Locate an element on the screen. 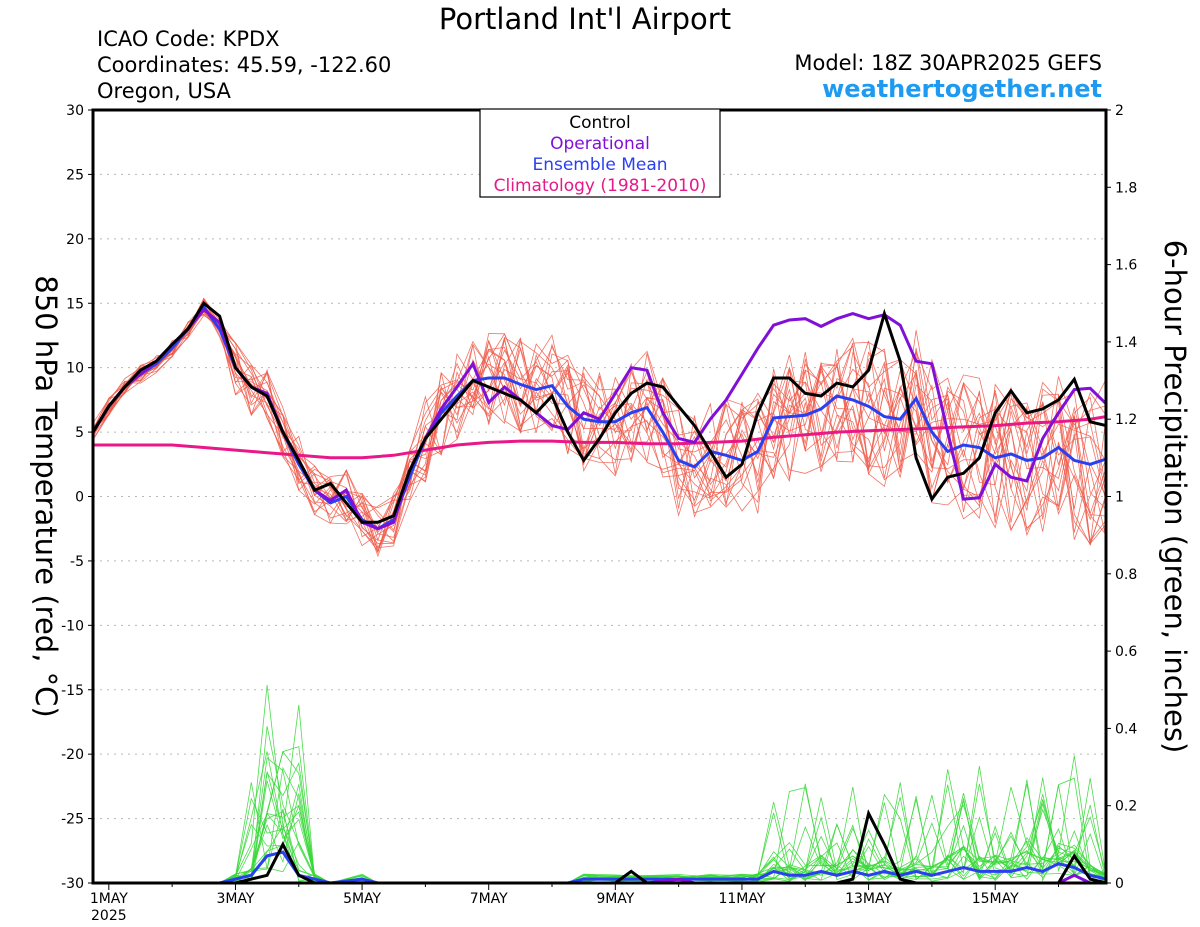 The height and width of the screenshot is (927, 1200). legend-operational: Operational is located at coordinates (600, 144).